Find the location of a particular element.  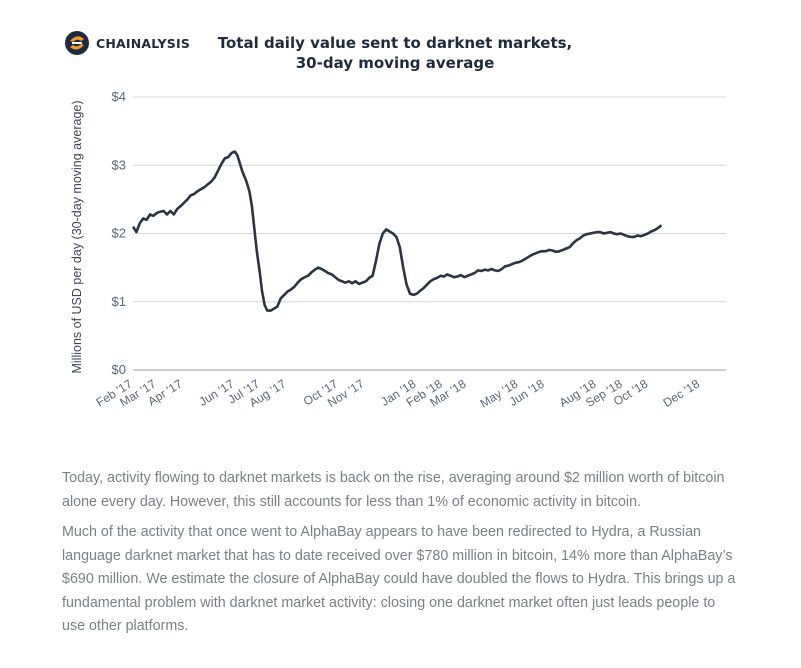

y-tick-labels: $0 $1 $2 $3 $4 is located at coordinates (119, 233).